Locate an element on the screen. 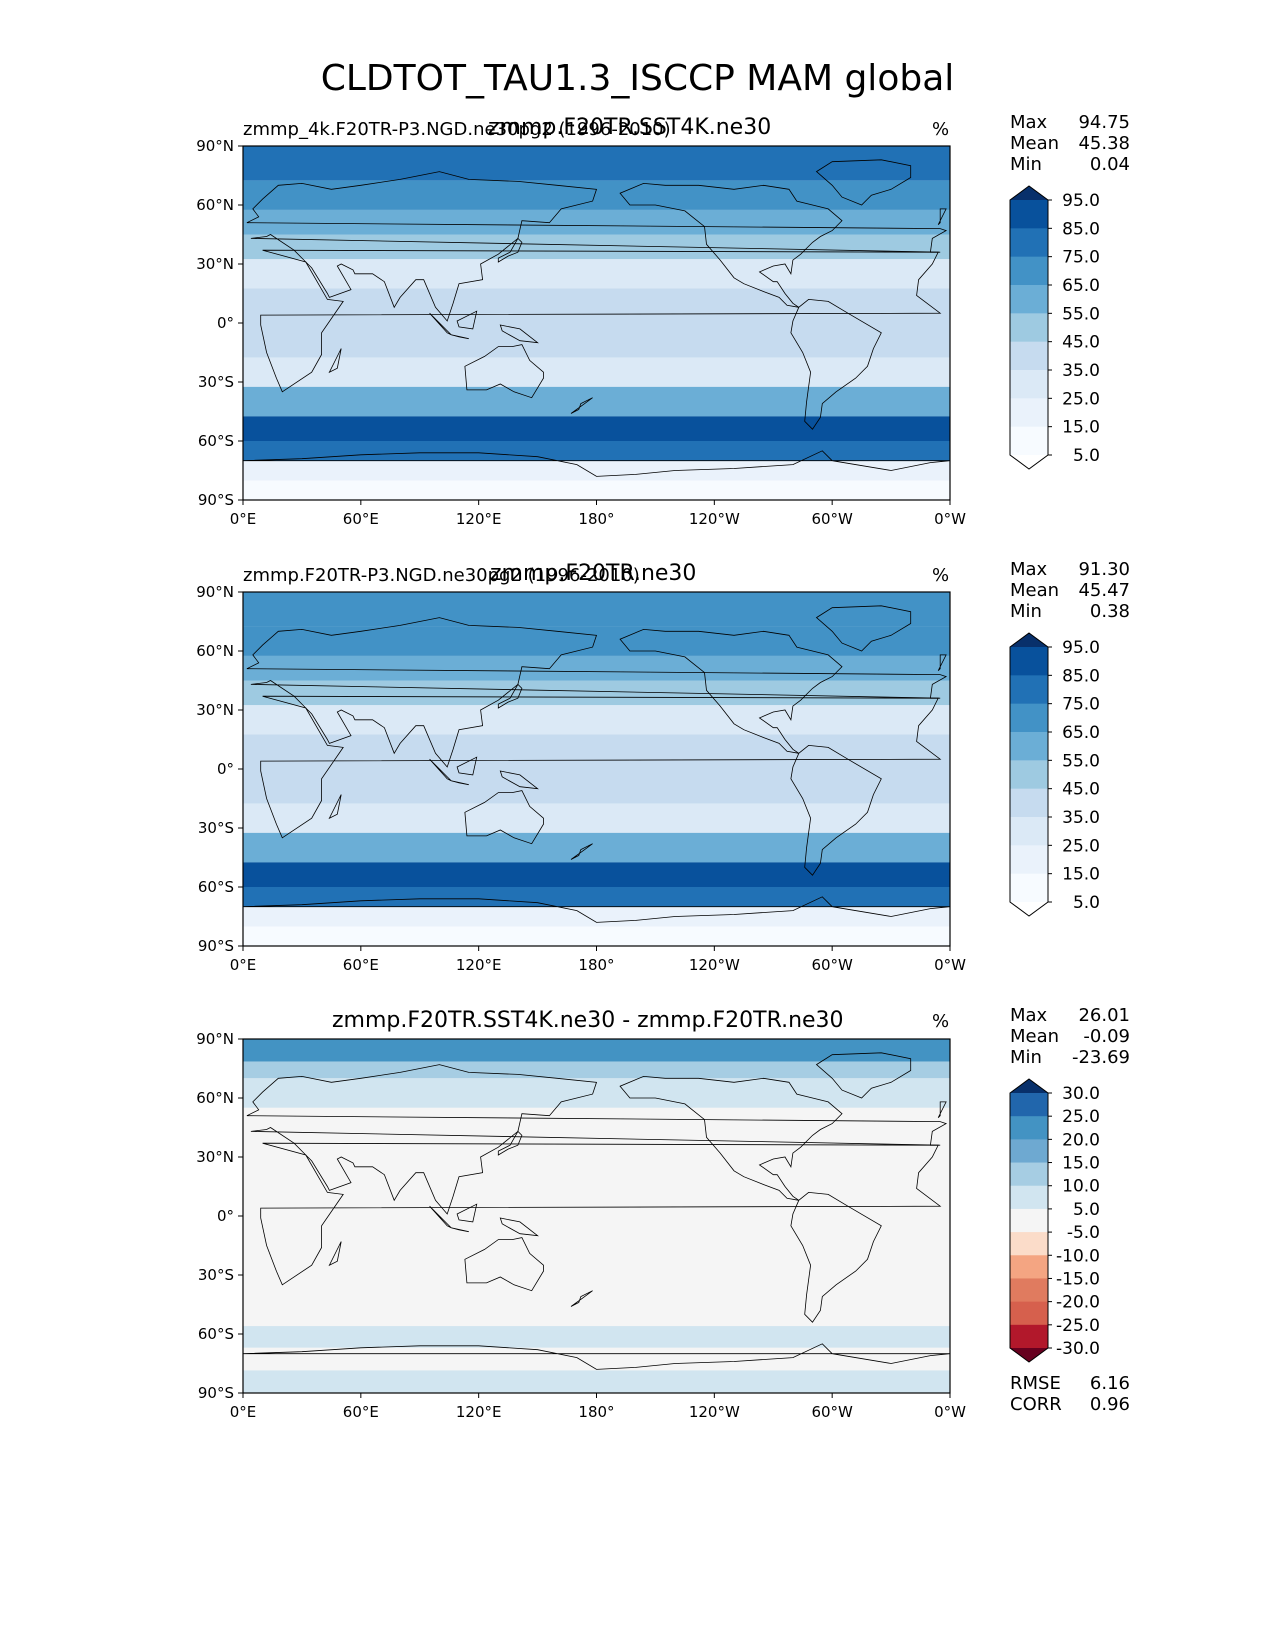  x-tick-label: 180° is located at coordinates (596, 1412).